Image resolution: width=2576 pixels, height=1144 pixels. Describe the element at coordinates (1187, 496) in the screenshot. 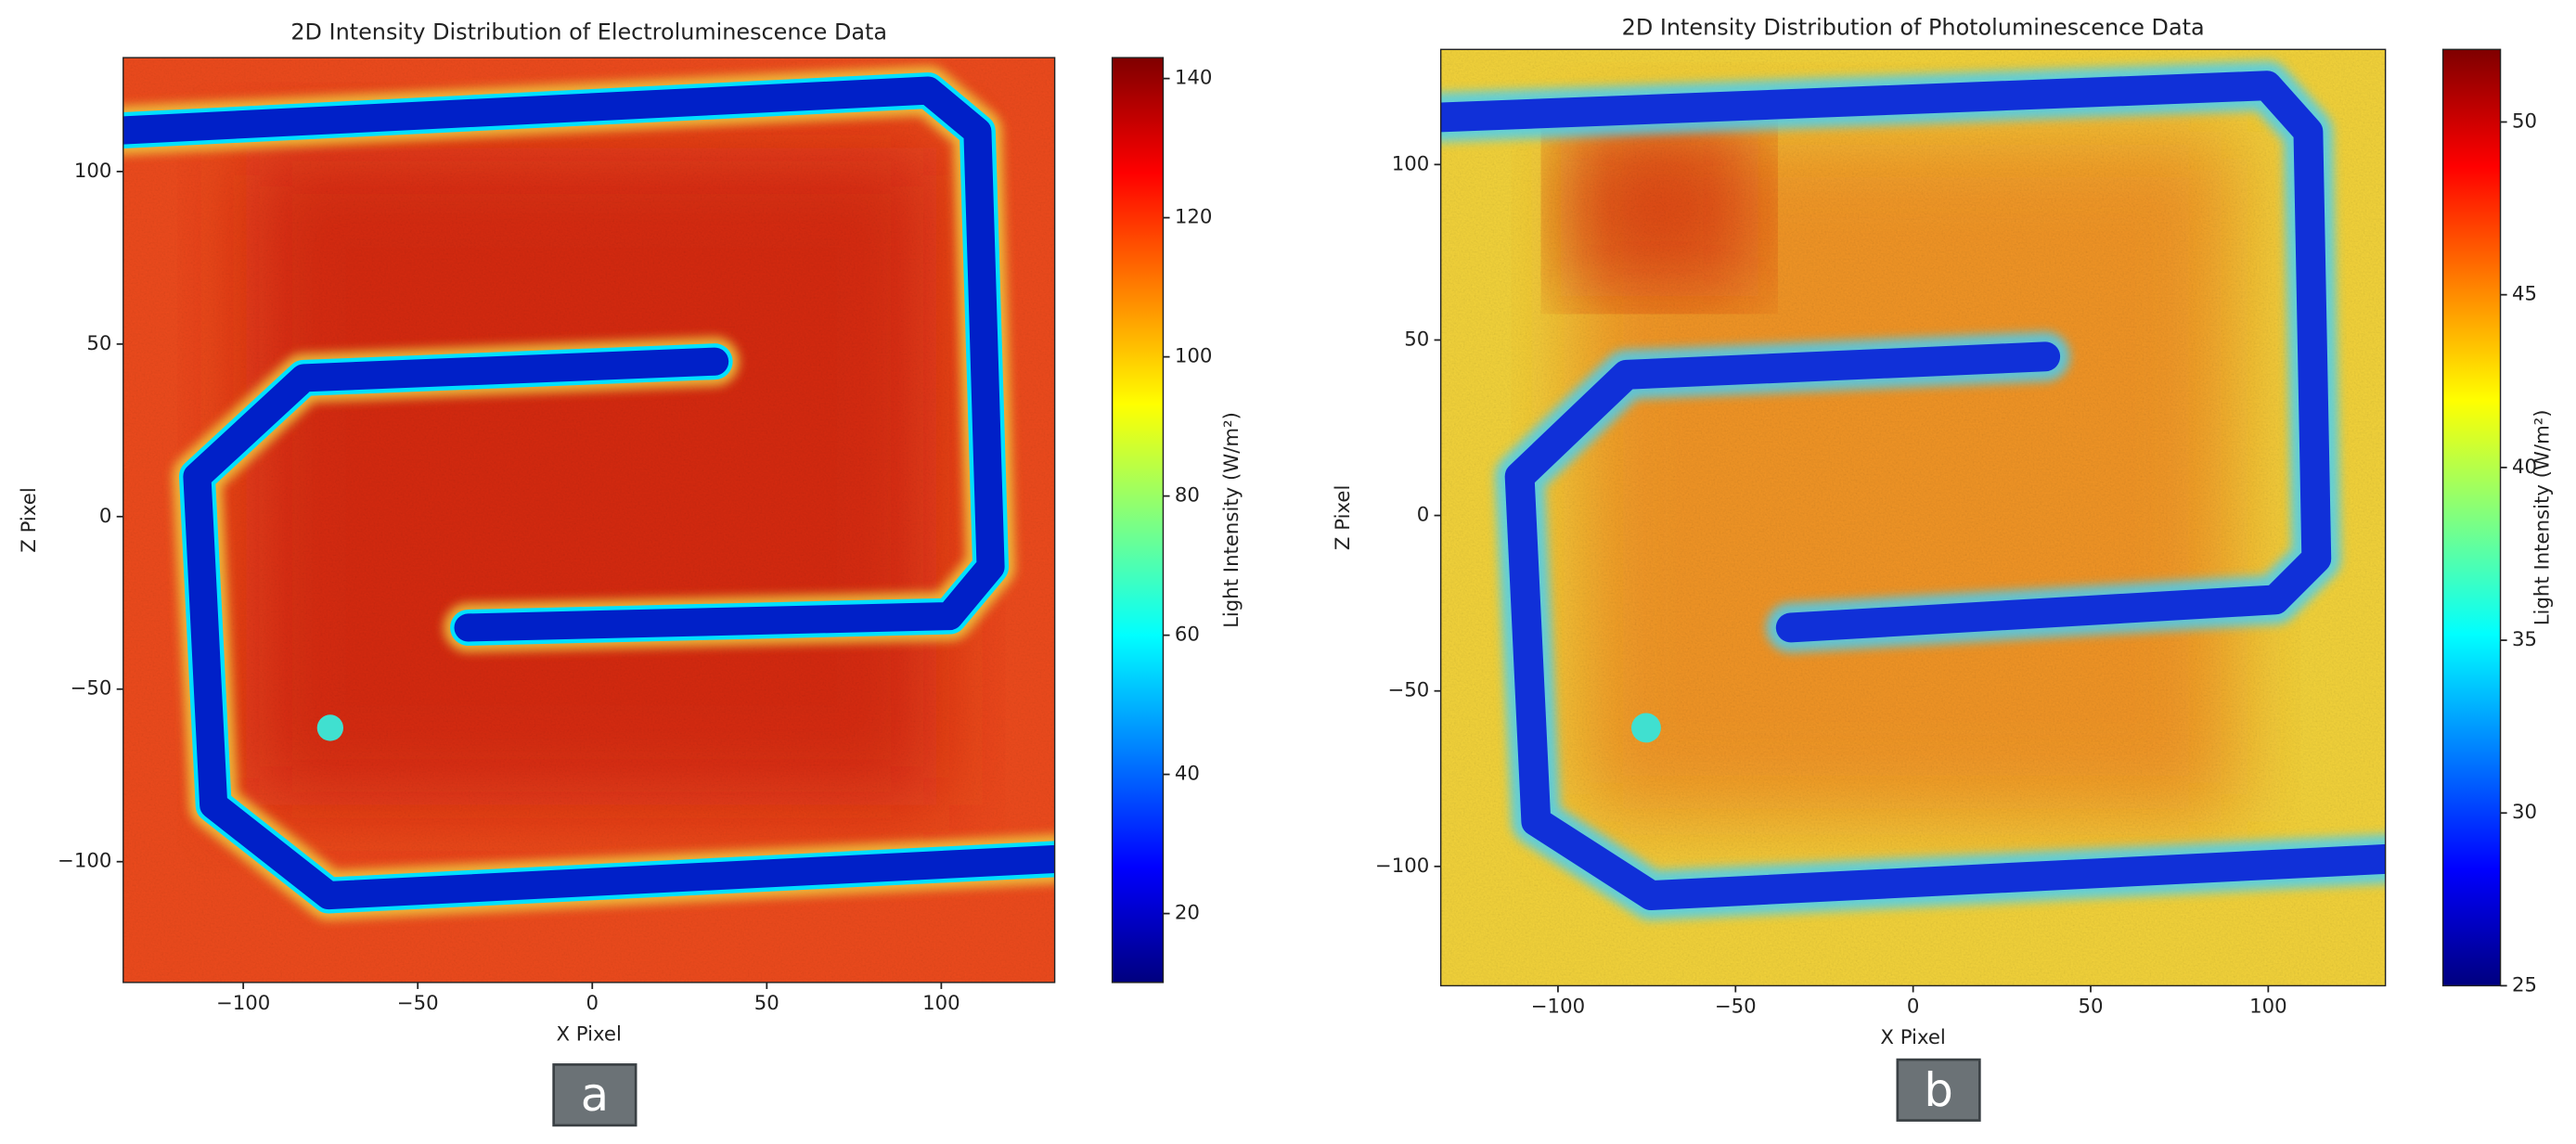

I see `colorbar-tick-label: 80` at that location.